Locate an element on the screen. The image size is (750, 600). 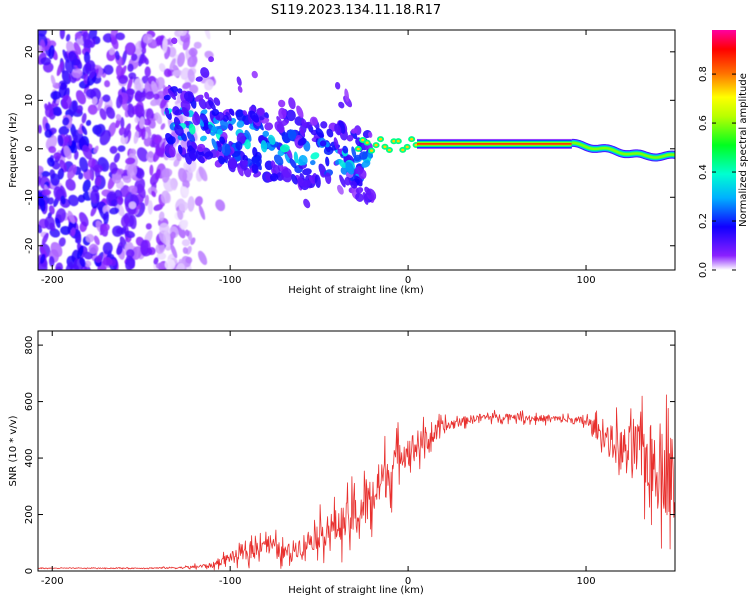
snr-x-tick-label: 100 is located at coordinates (585, 581).